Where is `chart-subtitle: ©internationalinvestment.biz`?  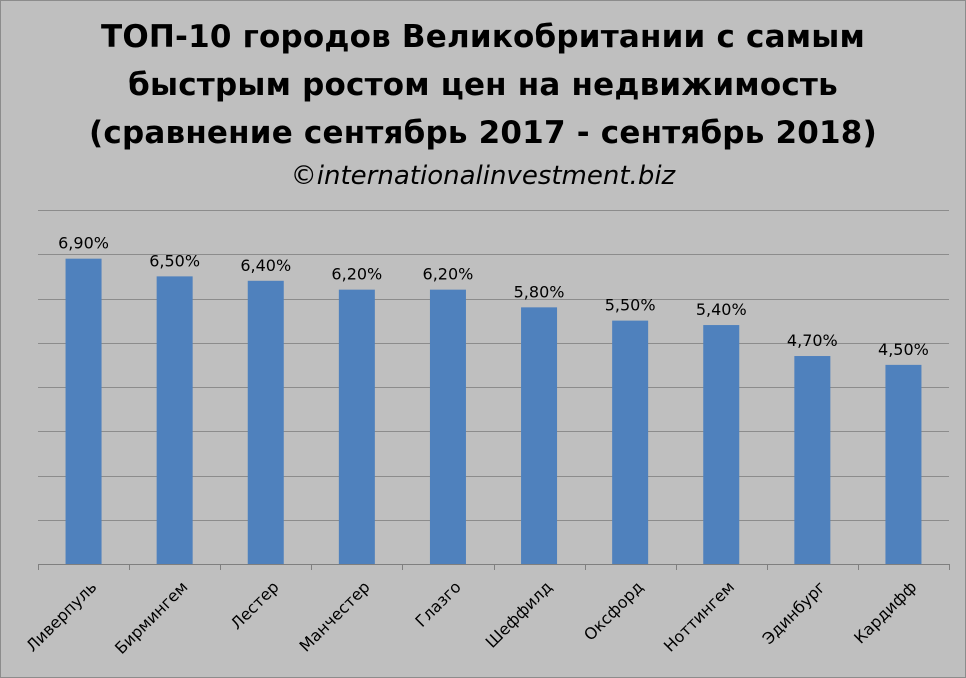
chart-subtitle: ©internationalinvestment.biz is located at coordinates (483, 176).